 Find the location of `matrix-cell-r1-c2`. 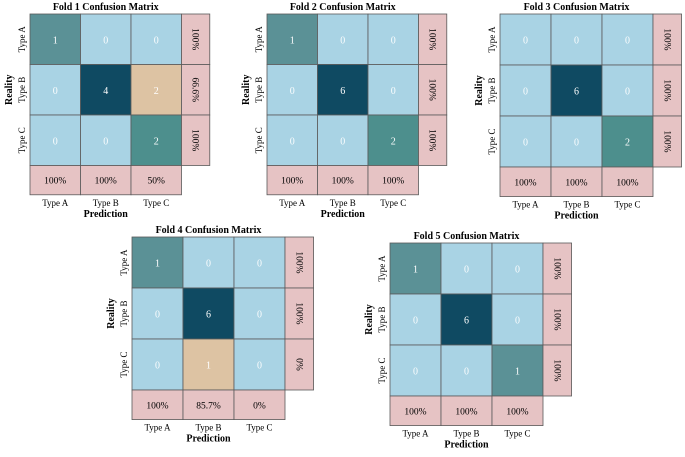

matrix-cell-r1-c2 is located at coordinates (106, 39).